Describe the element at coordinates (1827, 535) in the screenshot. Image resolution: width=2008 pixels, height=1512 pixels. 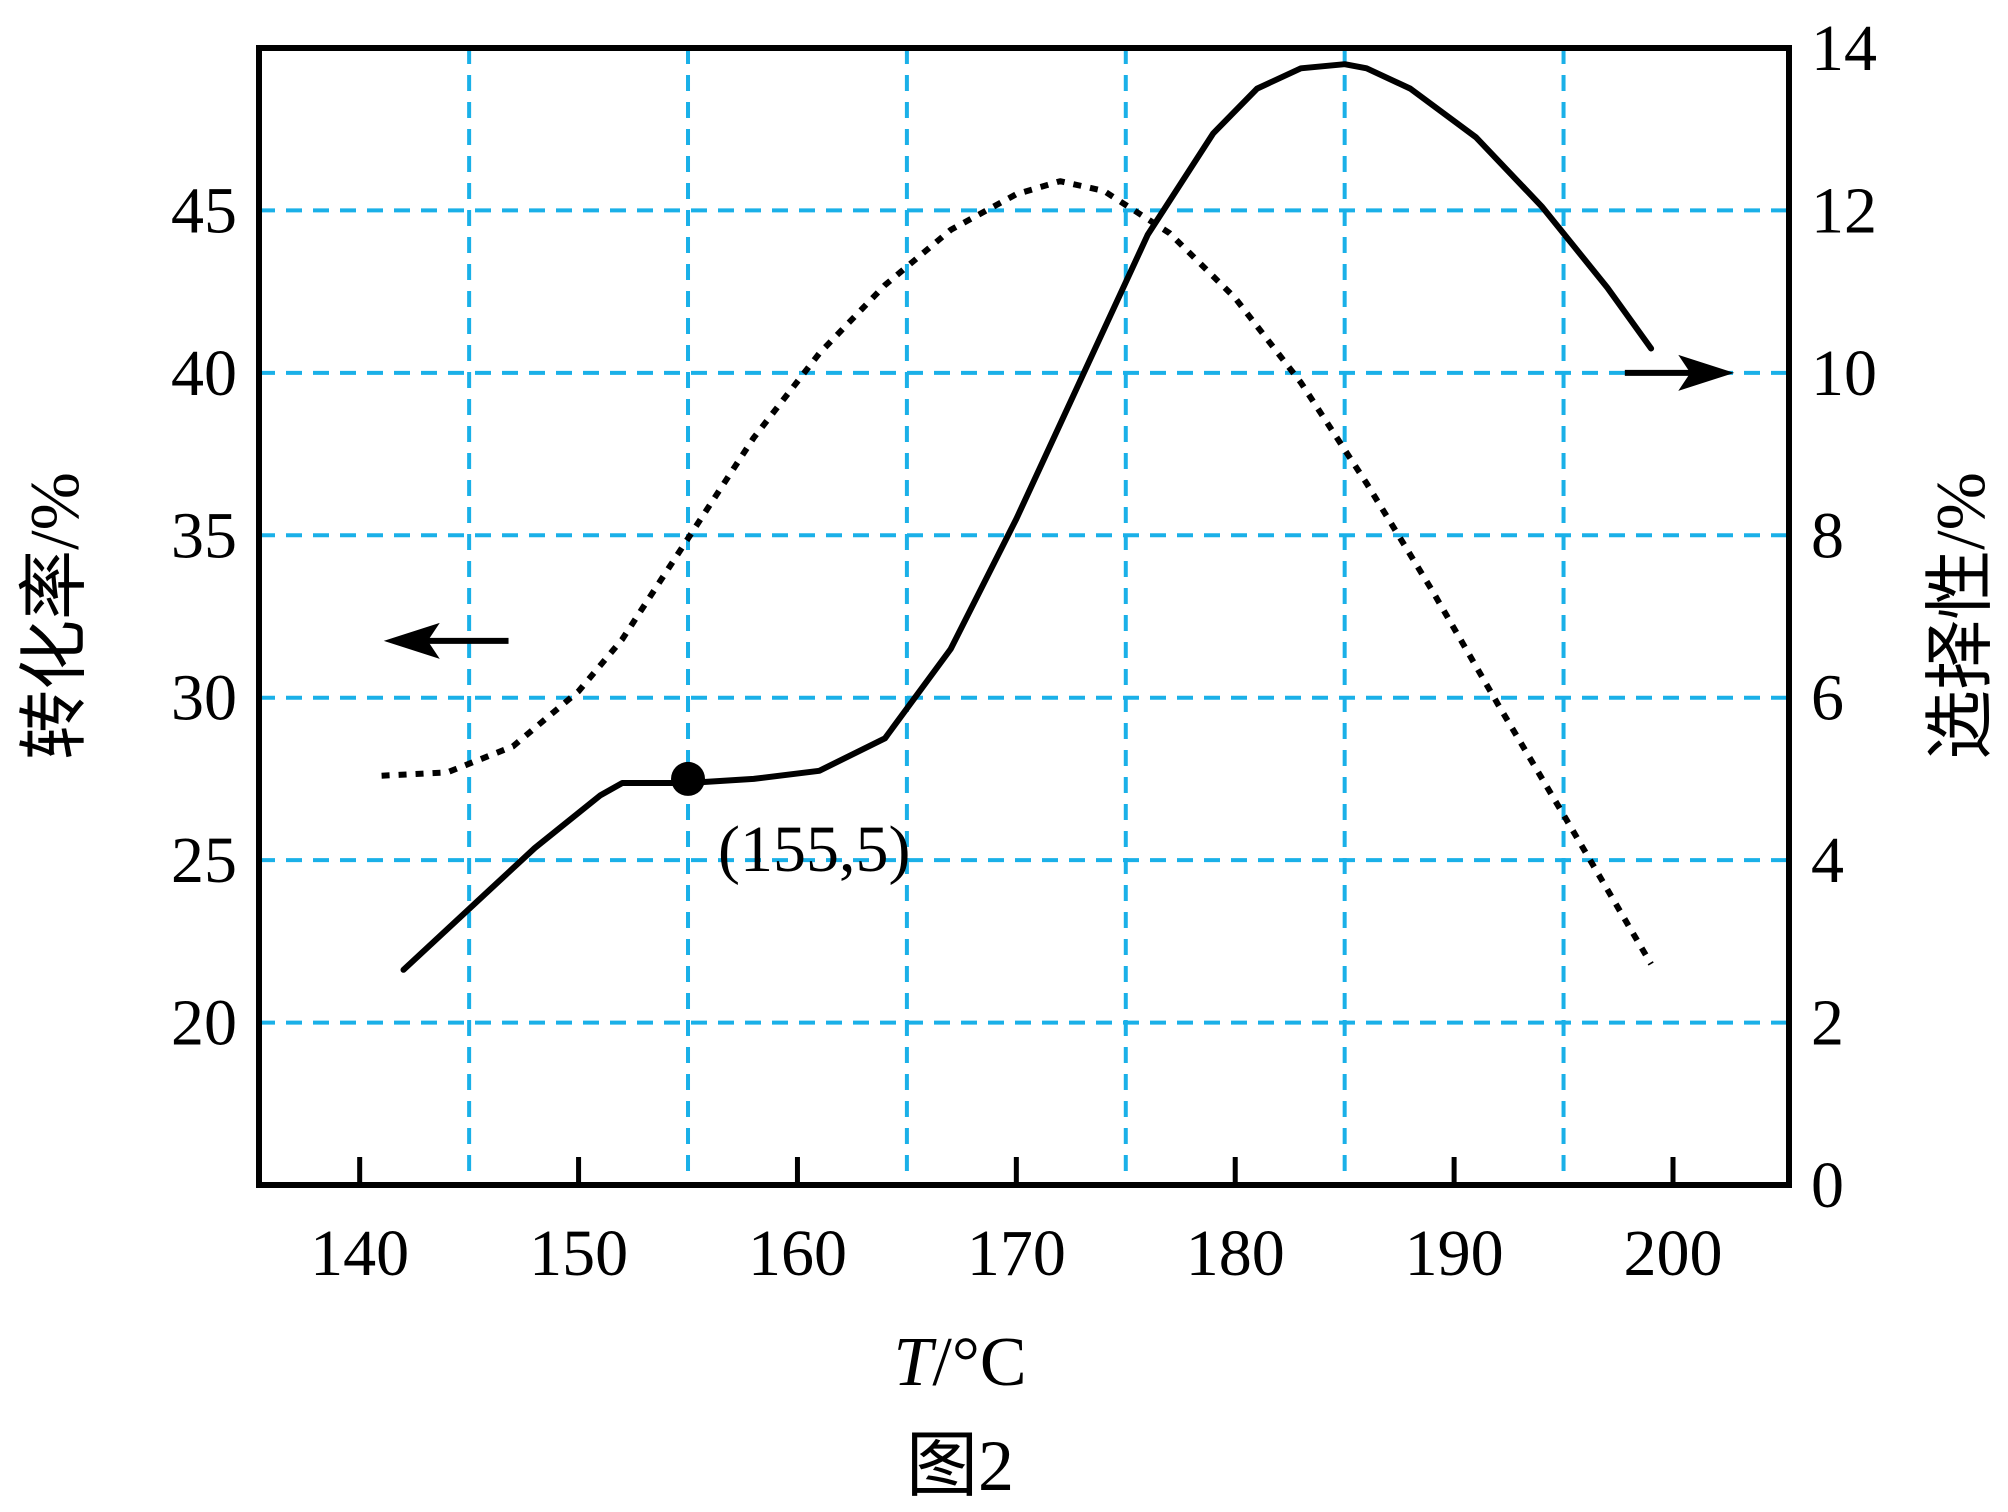
I see `y-right-tick-label-8: 8` at that location.